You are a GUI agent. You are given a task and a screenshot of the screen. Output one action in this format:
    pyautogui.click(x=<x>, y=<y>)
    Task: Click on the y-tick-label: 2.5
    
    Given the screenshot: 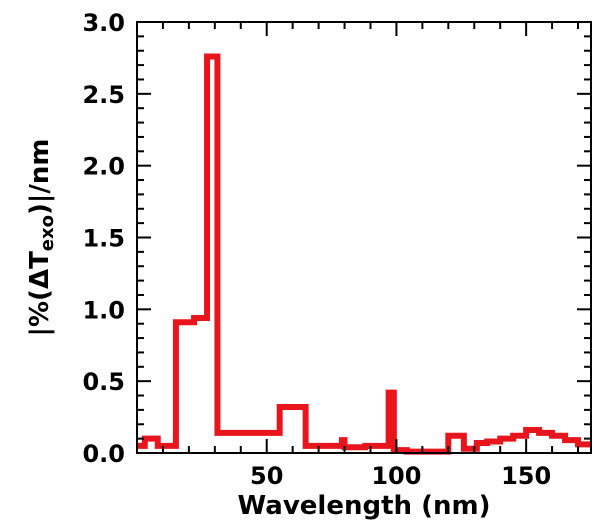 What is the action you would take?
    pyautogui.click(x=103, y=95)
    